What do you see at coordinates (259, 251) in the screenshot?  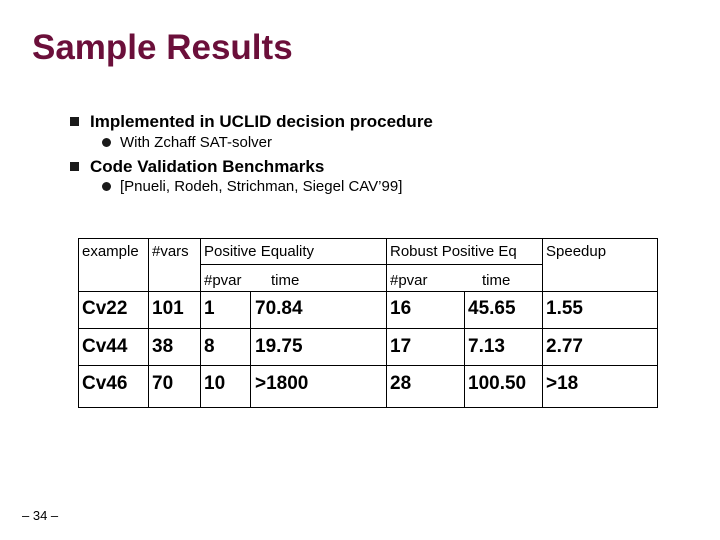 I see `header-positive-equality: Positive Equality` at bounding box center [259, 251].